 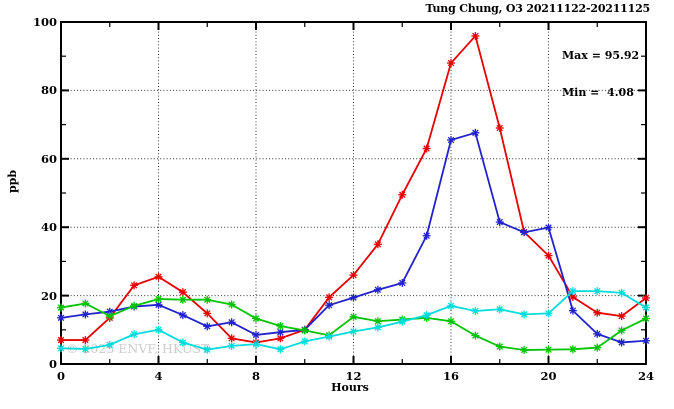 I want to click on y-tick-label: 100, so click(x=44, y=22).